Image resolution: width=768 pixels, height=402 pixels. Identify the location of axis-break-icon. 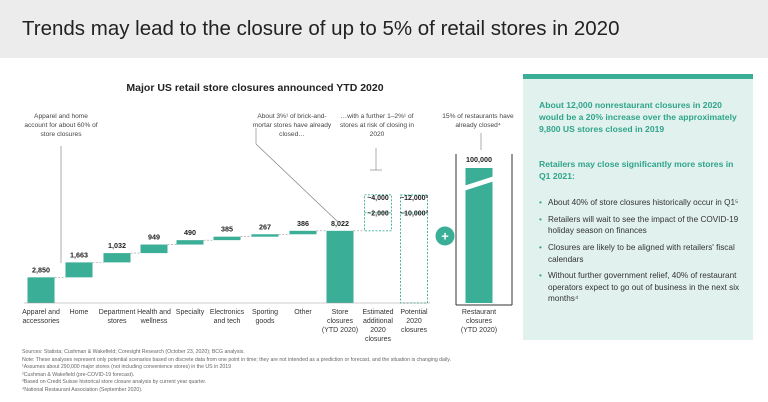
(479, 183).